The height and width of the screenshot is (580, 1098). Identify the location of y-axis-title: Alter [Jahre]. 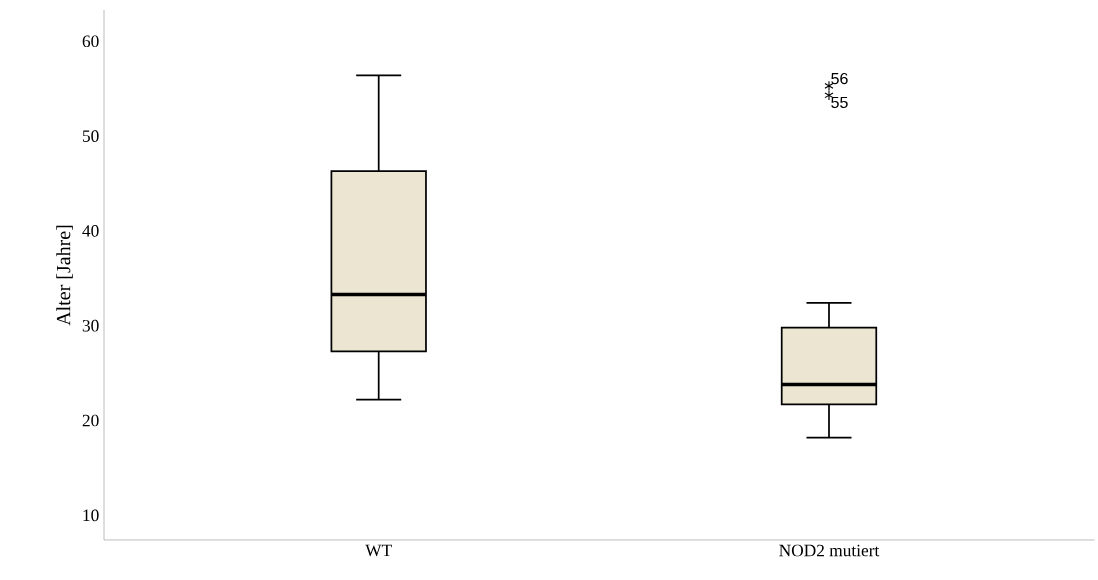
(64, 275).